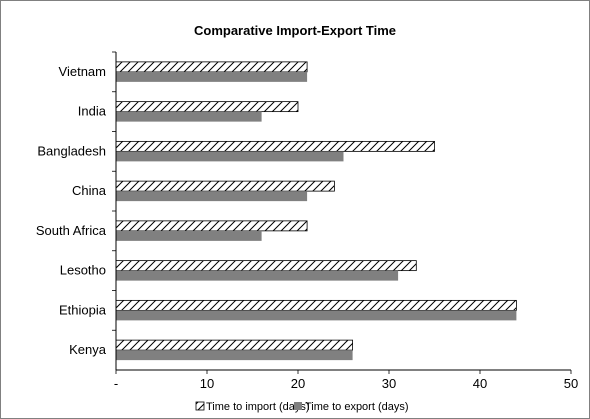 This screenshot has width=590, height=419. Describe the element at coordinates (480, 383) in the screenshot. I see `x-tick-label: 40` at that location.